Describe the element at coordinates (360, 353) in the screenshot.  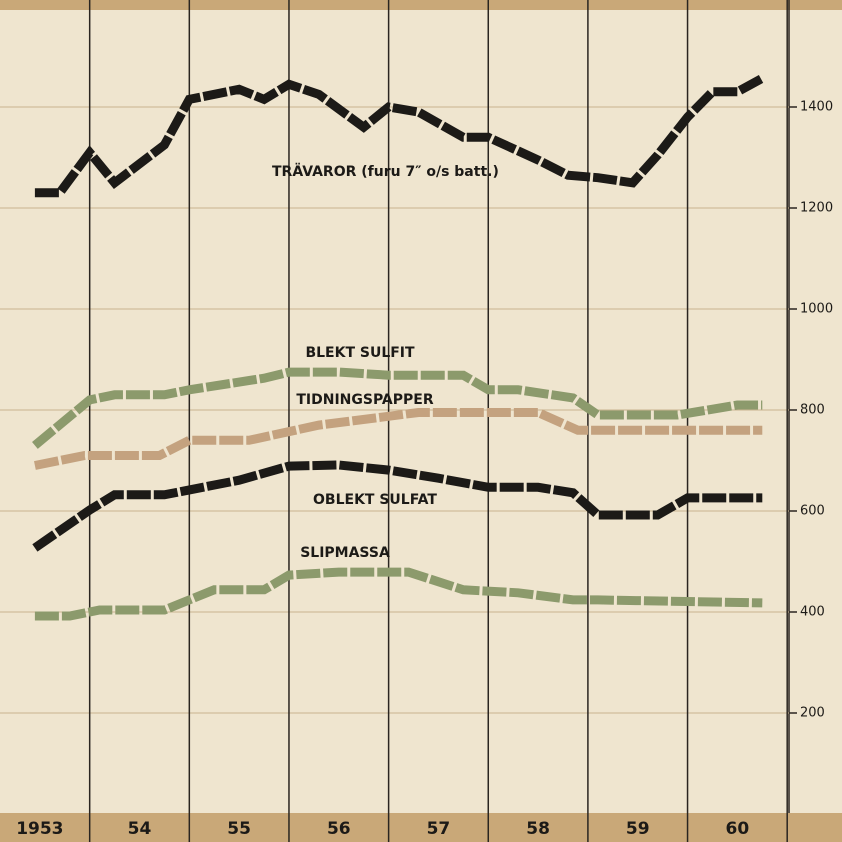
I see `series-label: BLEKT SULFIT` at that location.